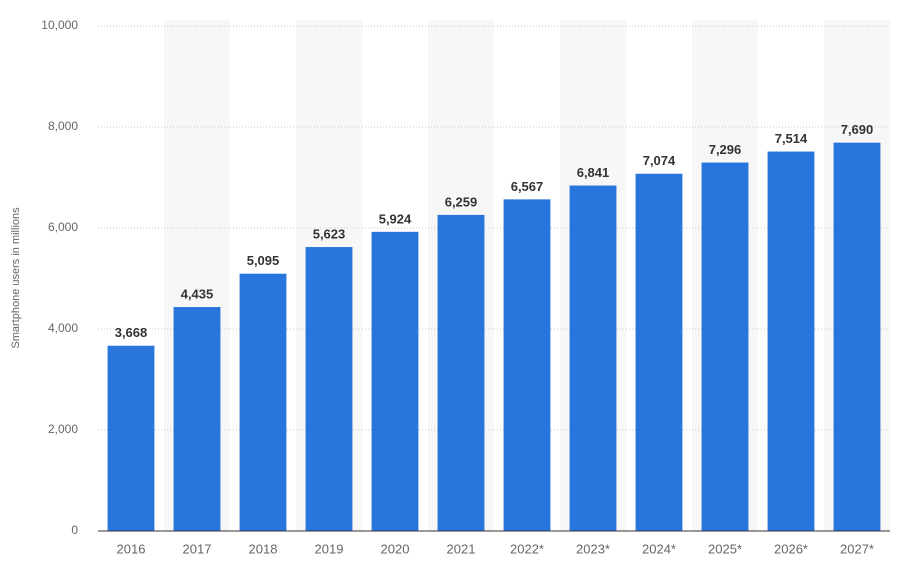  I want to click on y-tick-label: 8,000, so click(63, 126).